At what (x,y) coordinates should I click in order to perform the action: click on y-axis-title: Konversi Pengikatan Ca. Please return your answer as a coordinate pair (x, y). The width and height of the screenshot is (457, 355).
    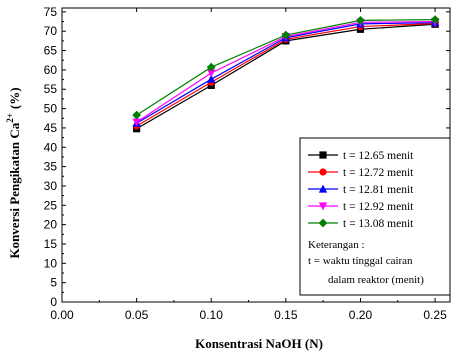
    Looking at the image, I should click on (14, 190).